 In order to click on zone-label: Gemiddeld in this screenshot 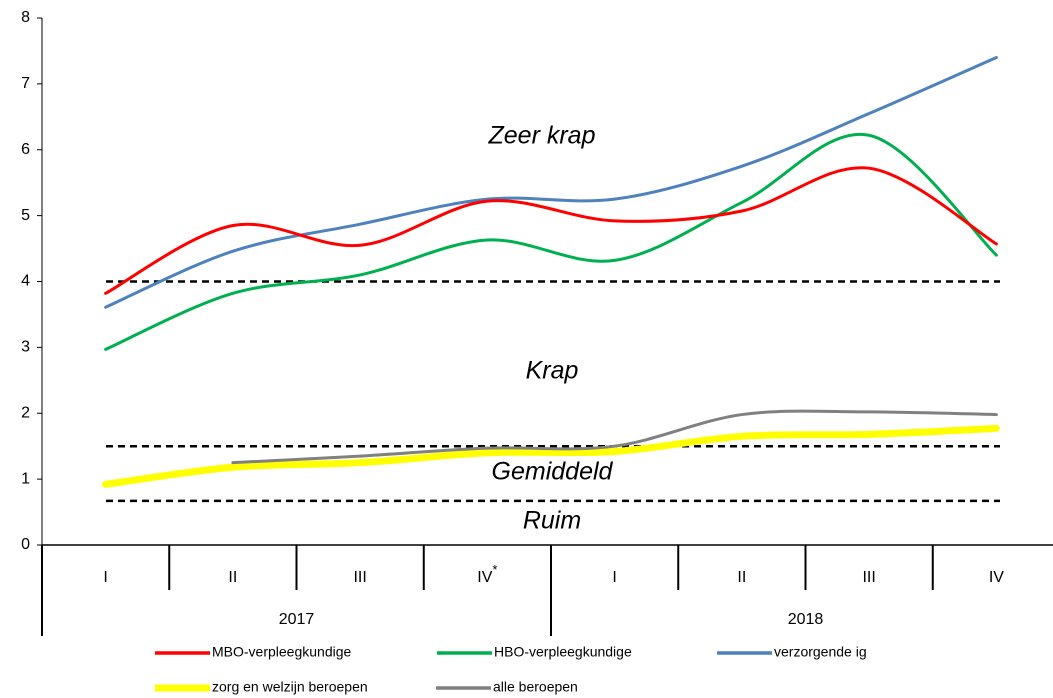, I will do `click(553, 472)`.